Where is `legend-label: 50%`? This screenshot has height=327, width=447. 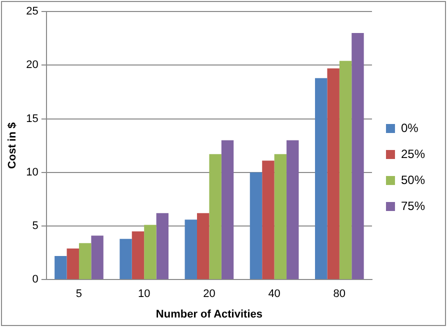 legend-label: 50% is located at coordinates (413, 179).